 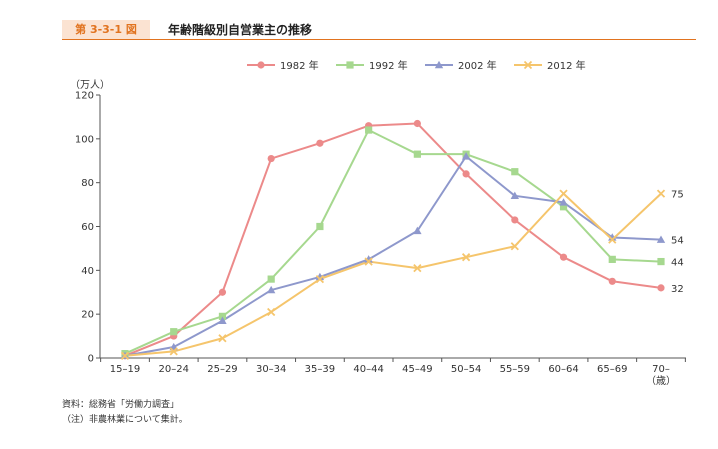 What do you see at coordinates (121, 405) in the screenshot?
I see `source-note: 資料：総務省「労働力調査」` at bounding box center [121, 405].